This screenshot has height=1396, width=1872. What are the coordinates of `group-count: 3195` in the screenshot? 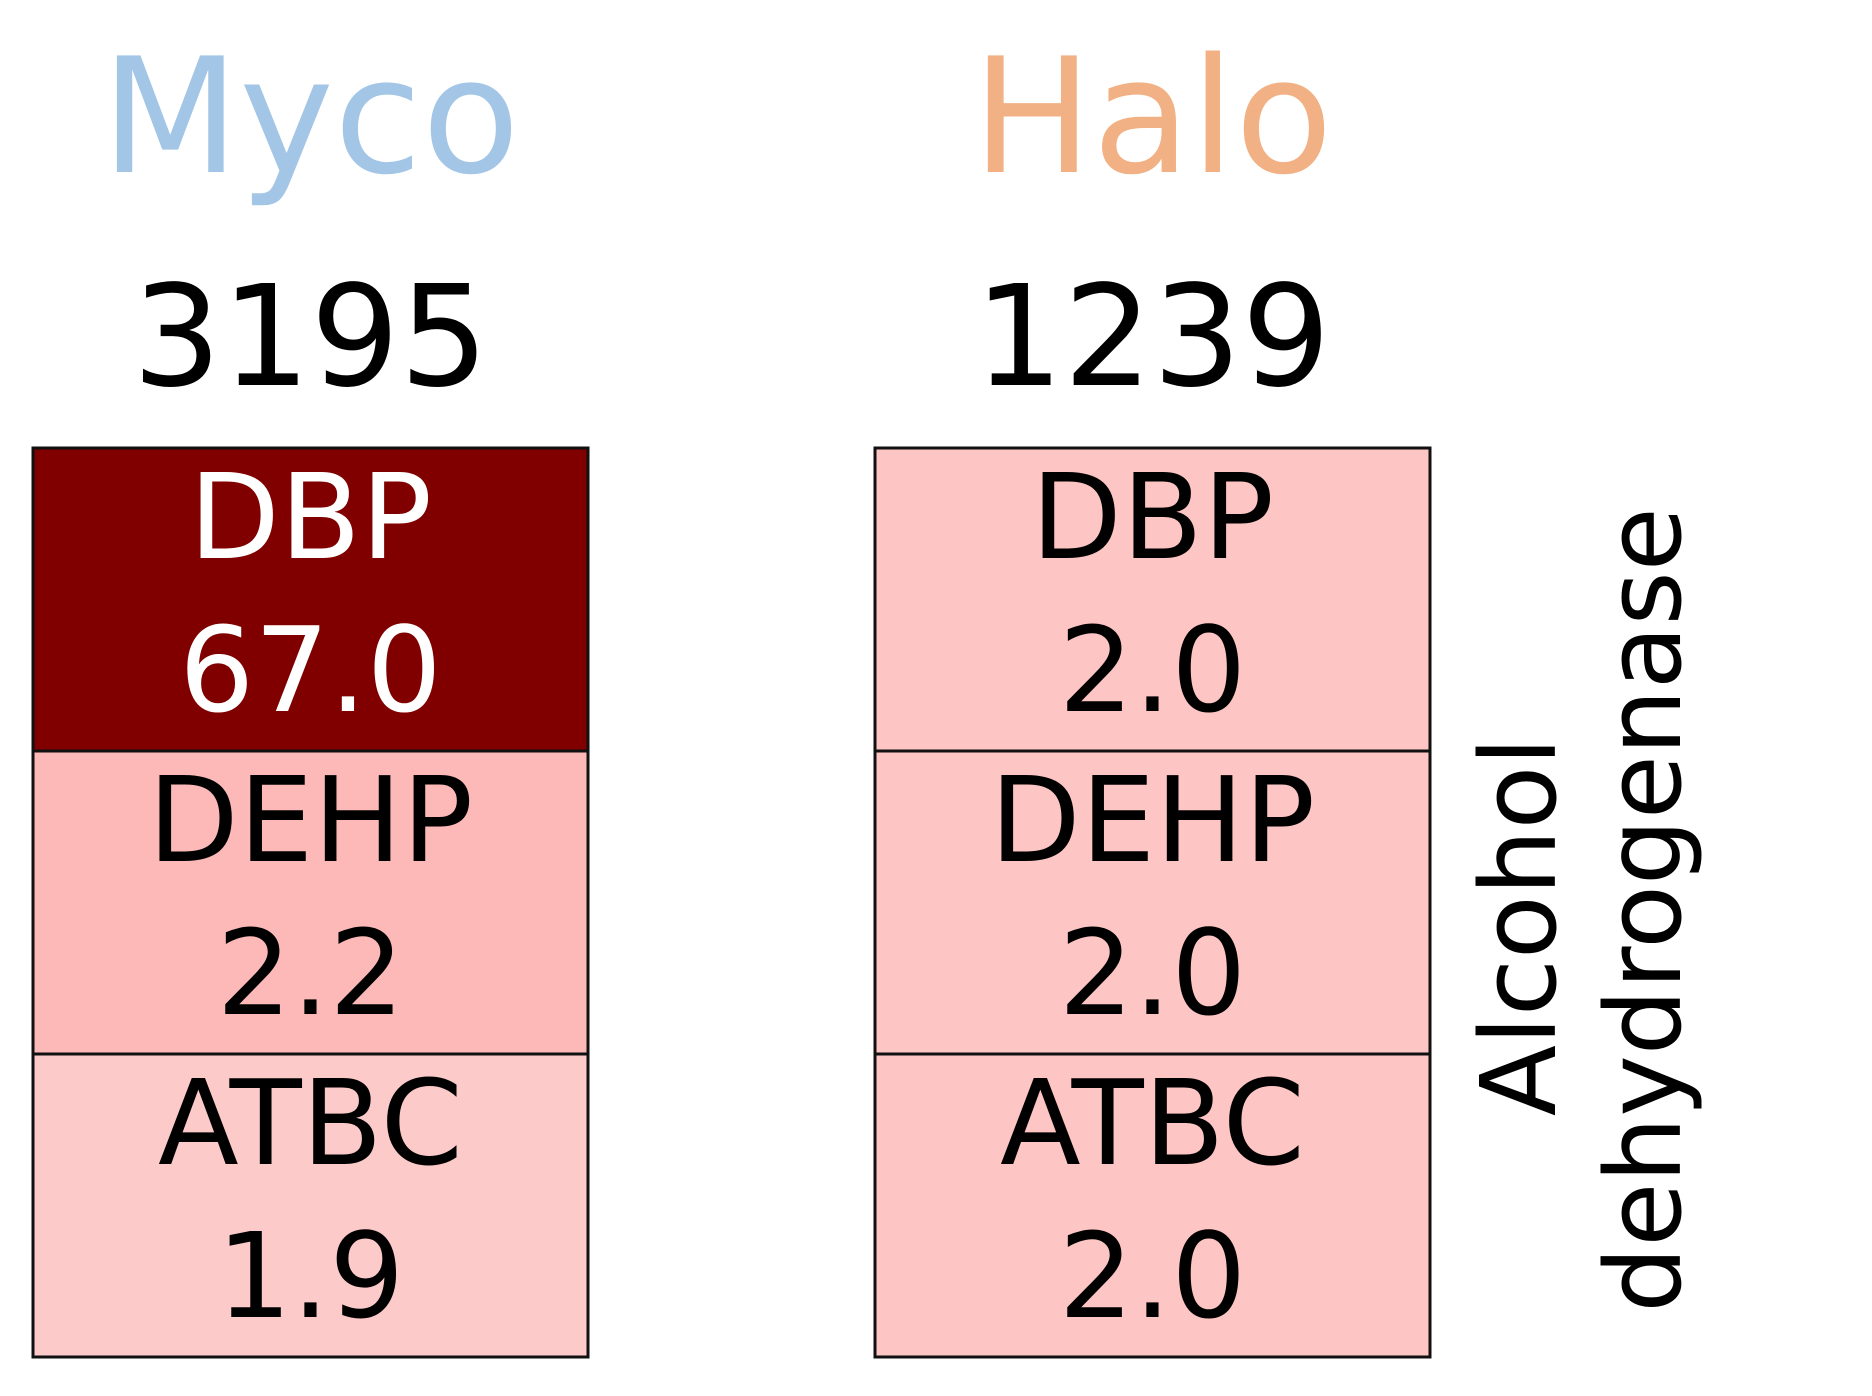 It's located at (310, 337).